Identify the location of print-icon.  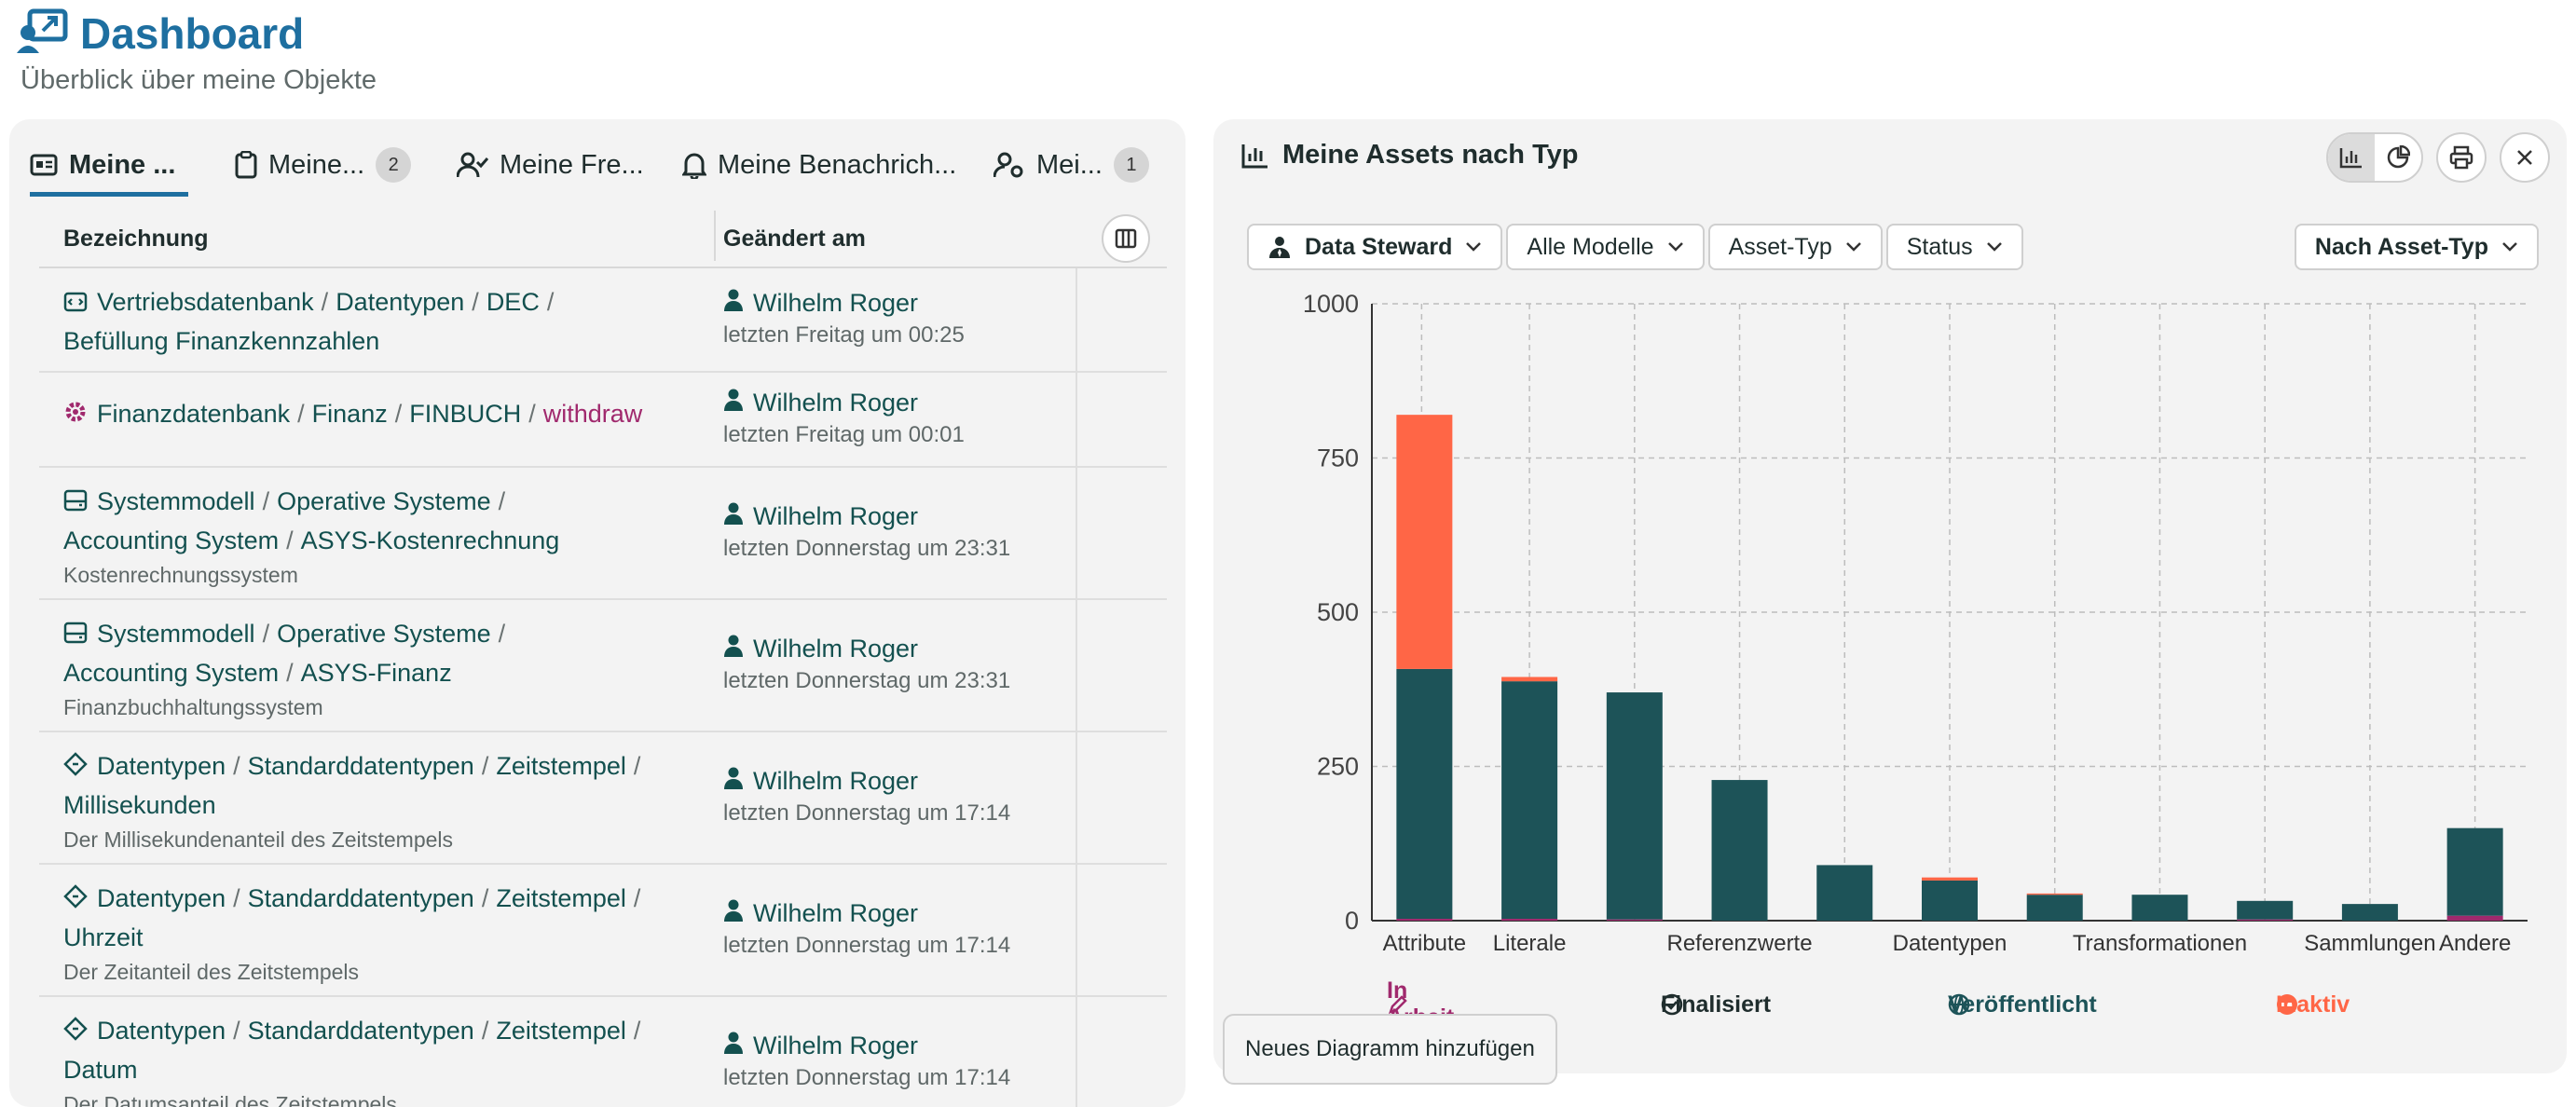
(2461, 157).